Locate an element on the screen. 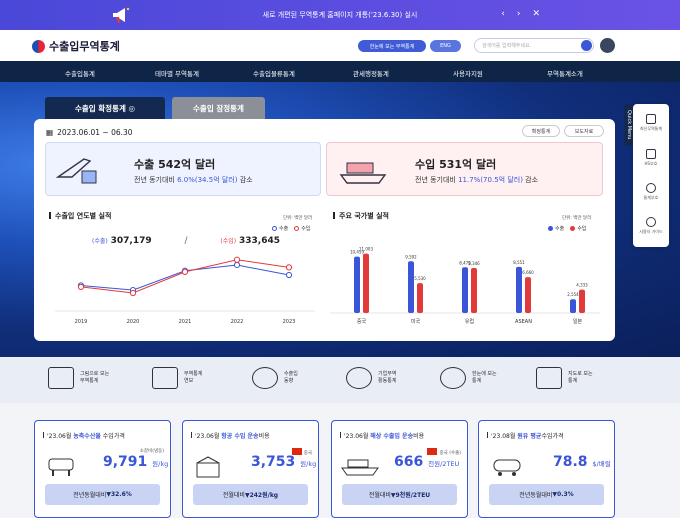 This screenshot has width=680, height=518. data-label: 9,592 is located at coordinates (411, 256).